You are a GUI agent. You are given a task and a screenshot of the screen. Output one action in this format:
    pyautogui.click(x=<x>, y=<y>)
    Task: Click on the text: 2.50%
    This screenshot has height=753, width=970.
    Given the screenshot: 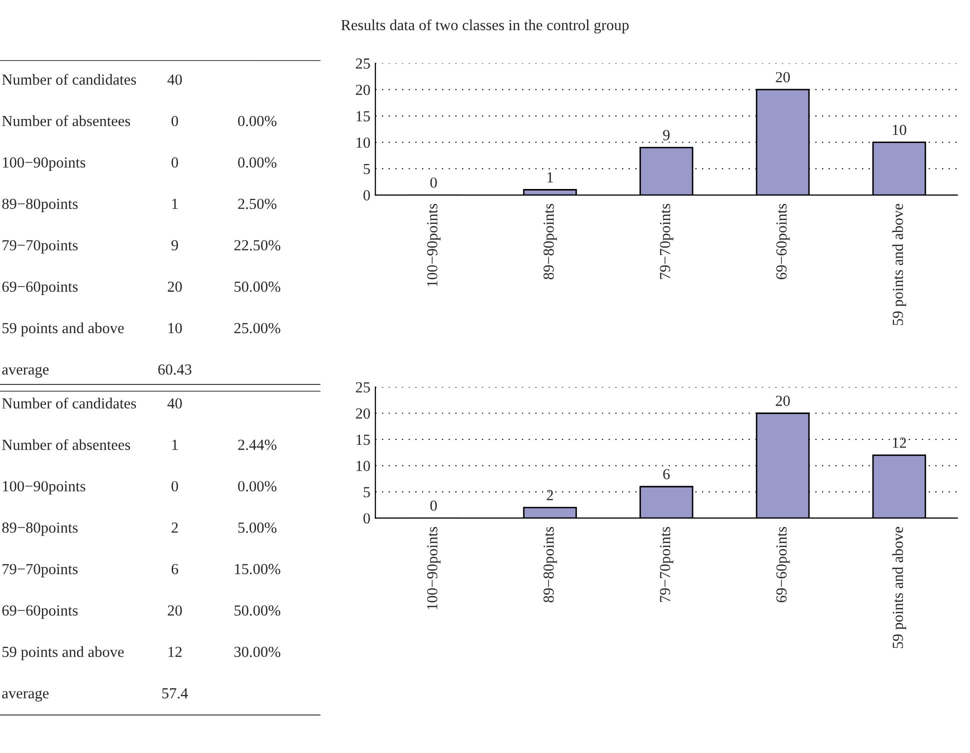 What is the action you would take?
    pyautogui.click(x=257, y=204)
    